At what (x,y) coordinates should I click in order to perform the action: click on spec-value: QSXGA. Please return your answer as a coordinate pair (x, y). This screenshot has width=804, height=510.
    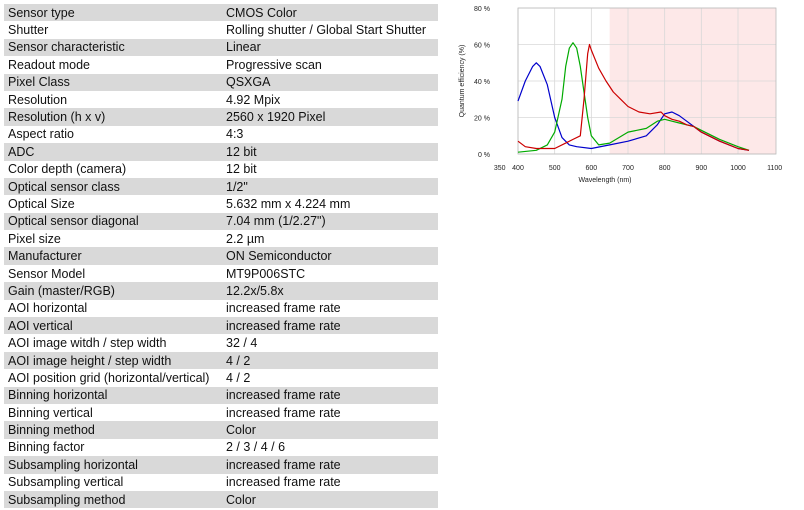
    Looking at the image, I should click on (330, 82).